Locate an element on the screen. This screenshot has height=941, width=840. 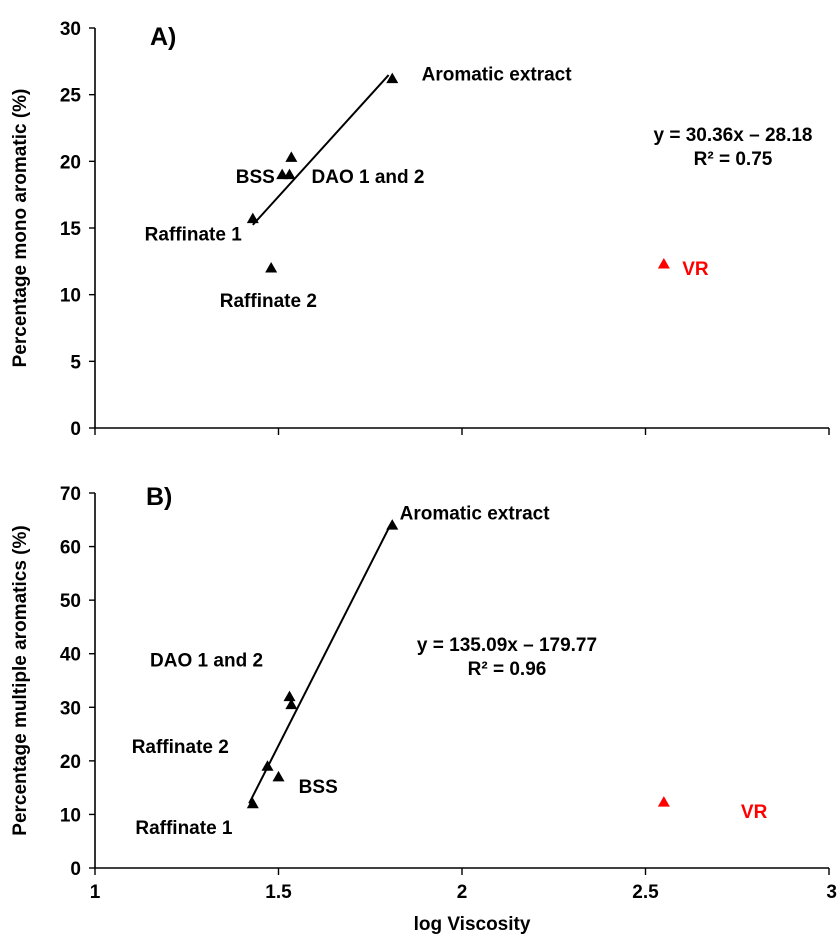
x-axis-title: log Viscosity is located at coordinates (472, 924).